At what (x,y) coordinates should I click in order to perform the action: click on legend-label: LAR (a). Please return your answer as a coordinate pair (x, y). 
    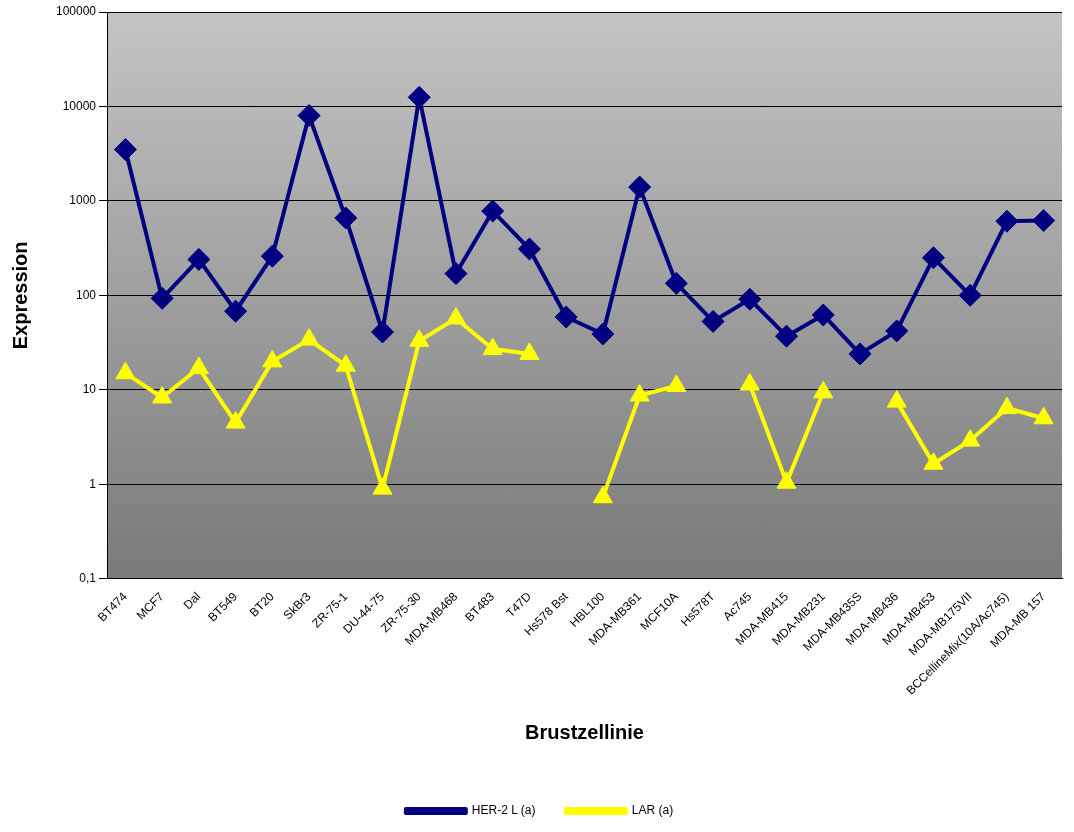
    Looking at the image, I should click on (652, 810).